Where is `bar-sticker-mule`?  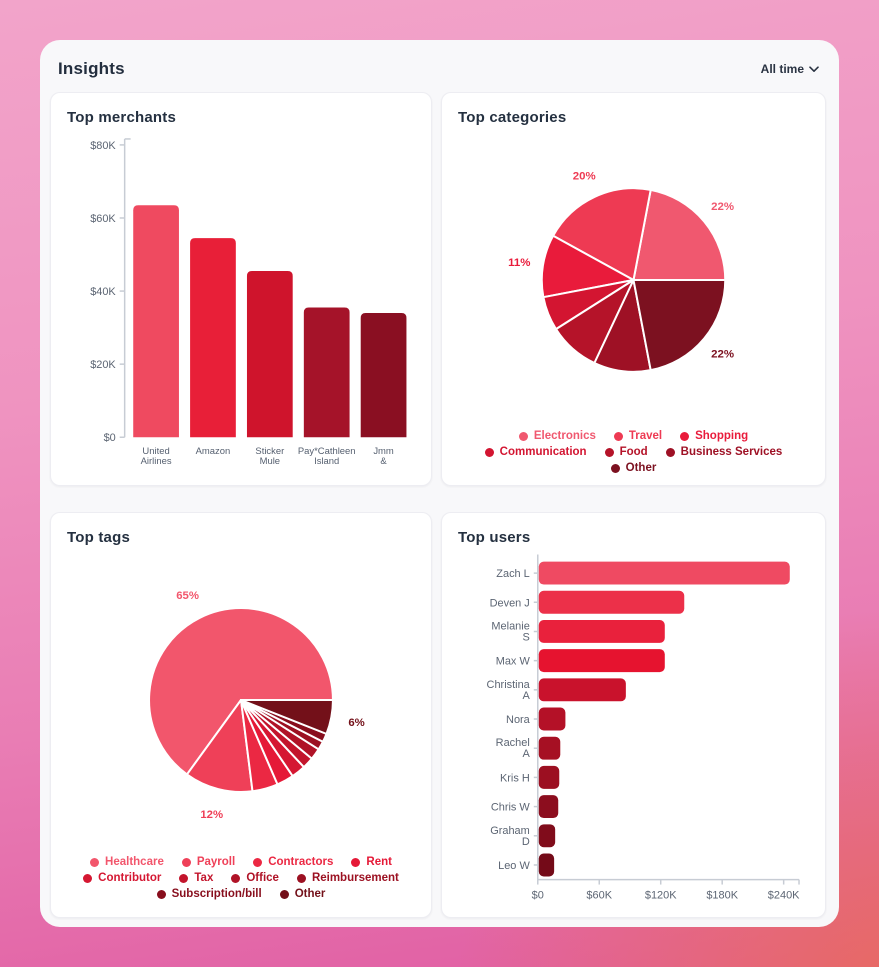
bar-sticker-mule is located at coordinates (269, 354).